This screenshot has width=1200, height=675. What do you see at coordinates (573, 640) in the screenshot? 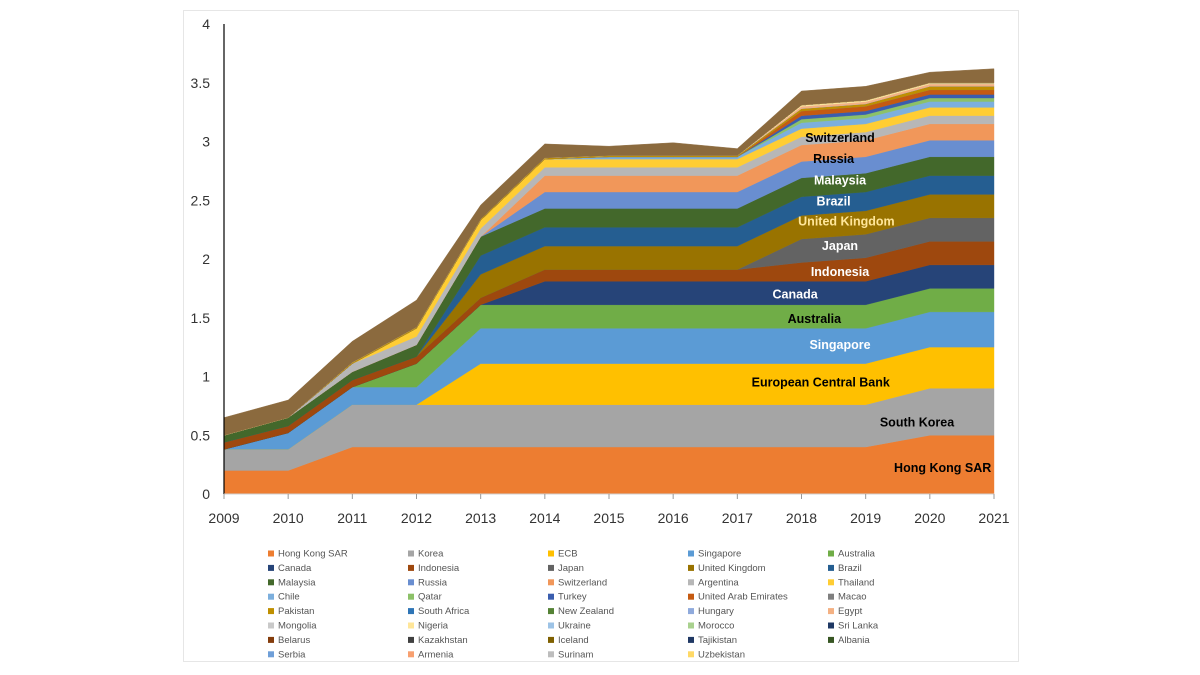
I see `legend-entry-iceland: Iceland` at bounding box center [573, 640].